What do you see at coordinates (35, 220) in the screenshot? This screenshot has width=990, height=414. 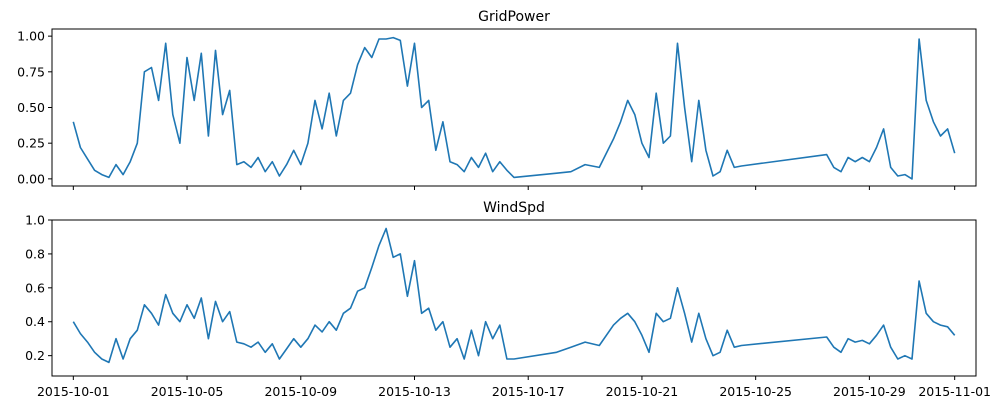 I see `y-tick-label: 1.0` at bounding box center [35, 220].